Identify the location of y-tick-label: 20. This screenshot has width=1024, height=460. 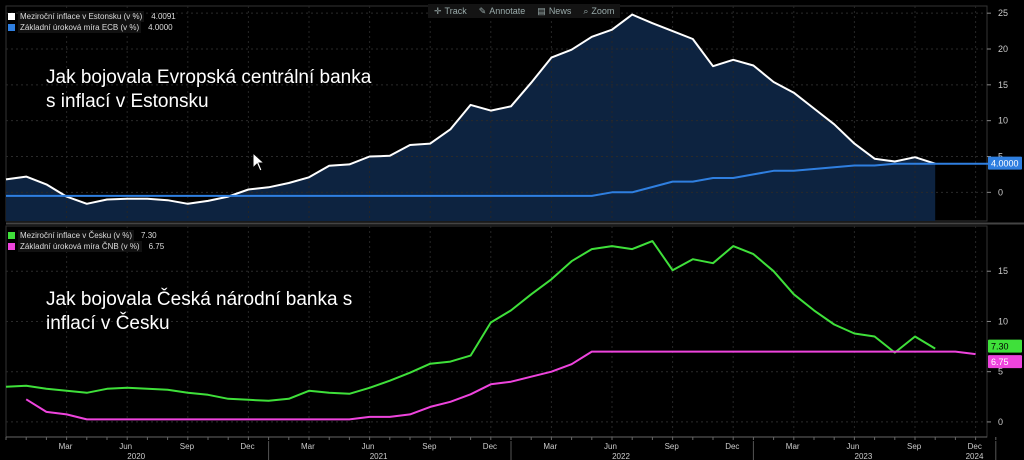
(1003, 49).